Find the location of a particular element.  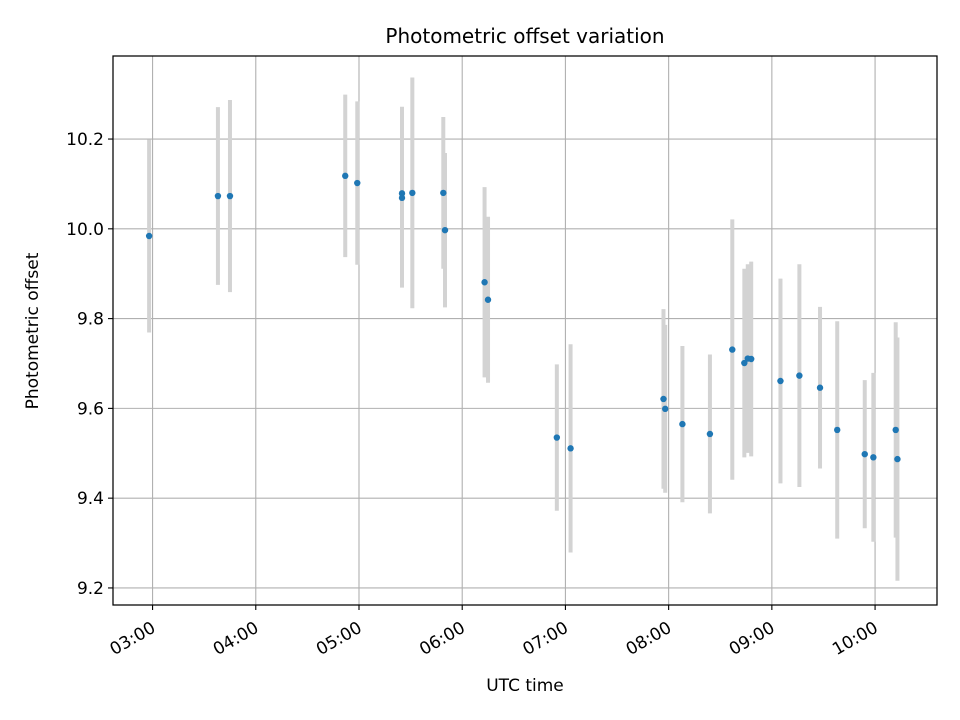

y-axis-label: Photometric offset is located at coordinates (33, 330).